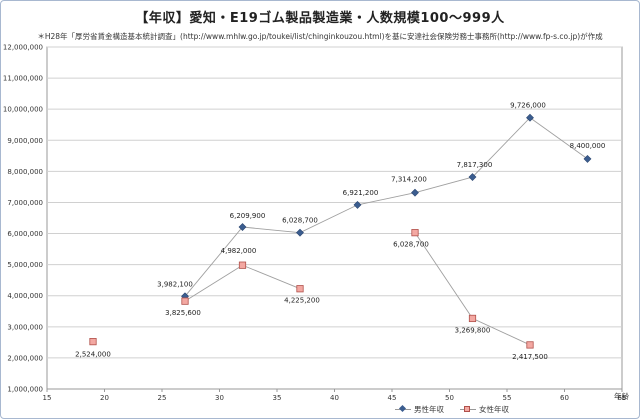  I want to click on x-tick-label: 60, so click(564, 398).